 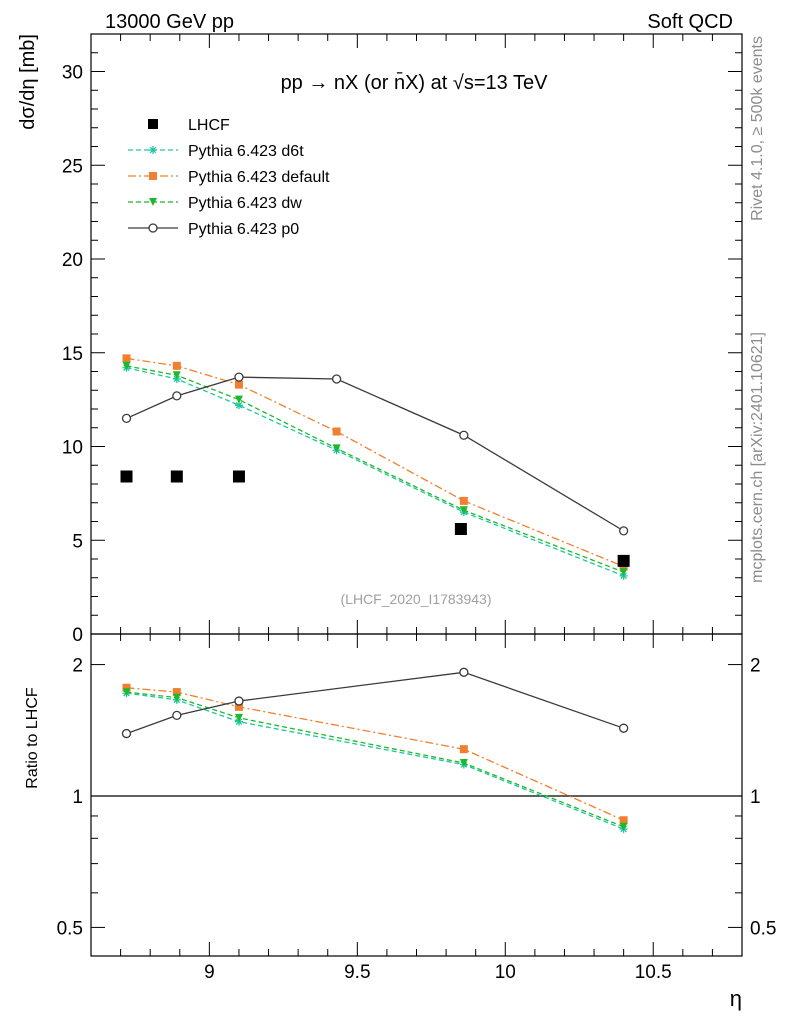 I want to click on legend-marker-pythia-6-423-d6t, so click(x=153, y=150).